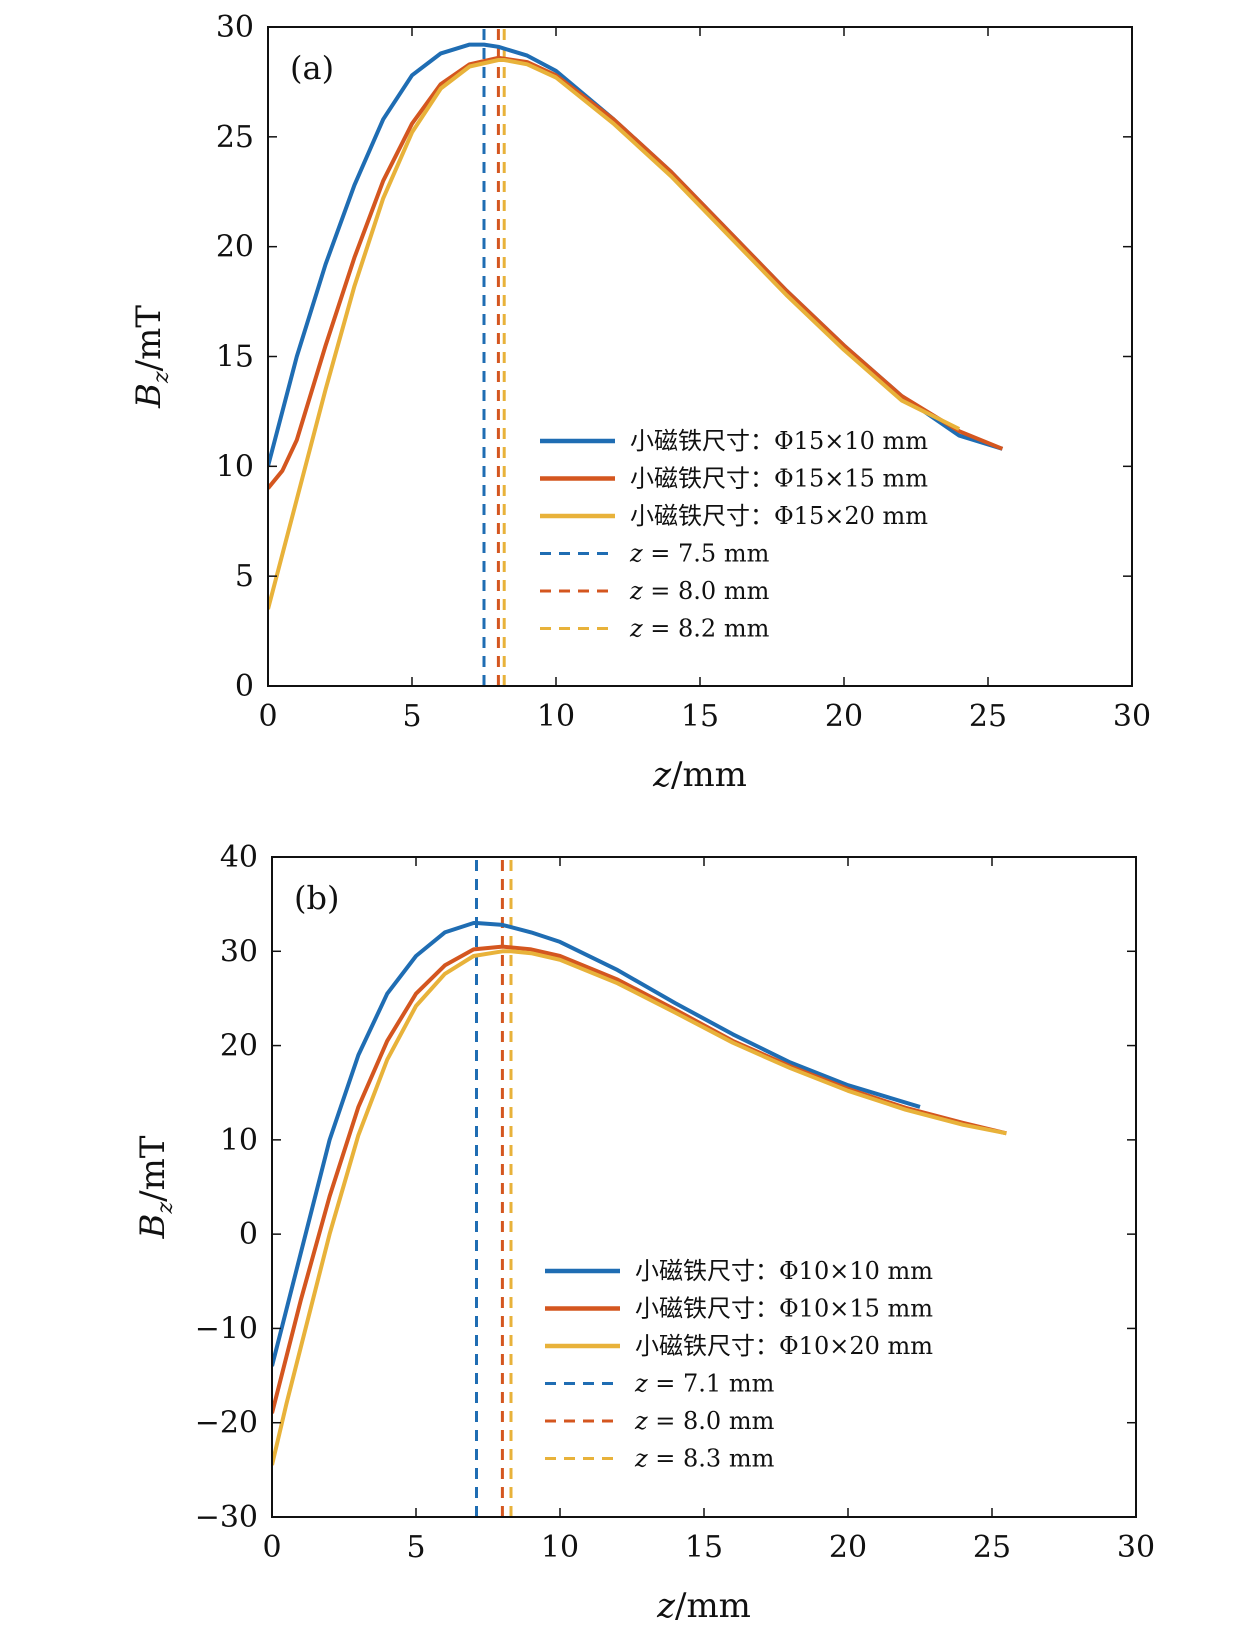 This screenshot has width=1260, height=1638. Describe the element at coordinates (784, 1271) in the screenshot. I see `legend-entry: 小磁铁尺寸：Φ10×10 mm` at that location.